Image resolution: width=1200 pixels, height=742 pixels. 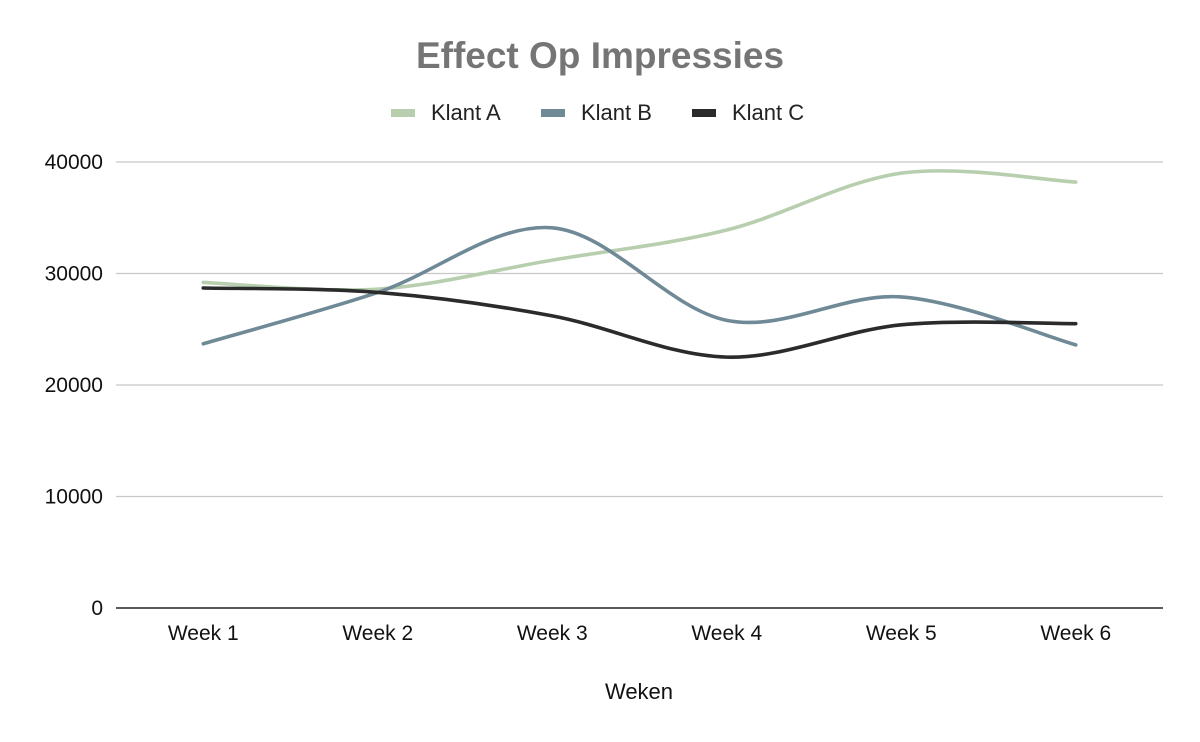 I want to click on x-tick-label: Week 6, so click(x=1075, y=633).